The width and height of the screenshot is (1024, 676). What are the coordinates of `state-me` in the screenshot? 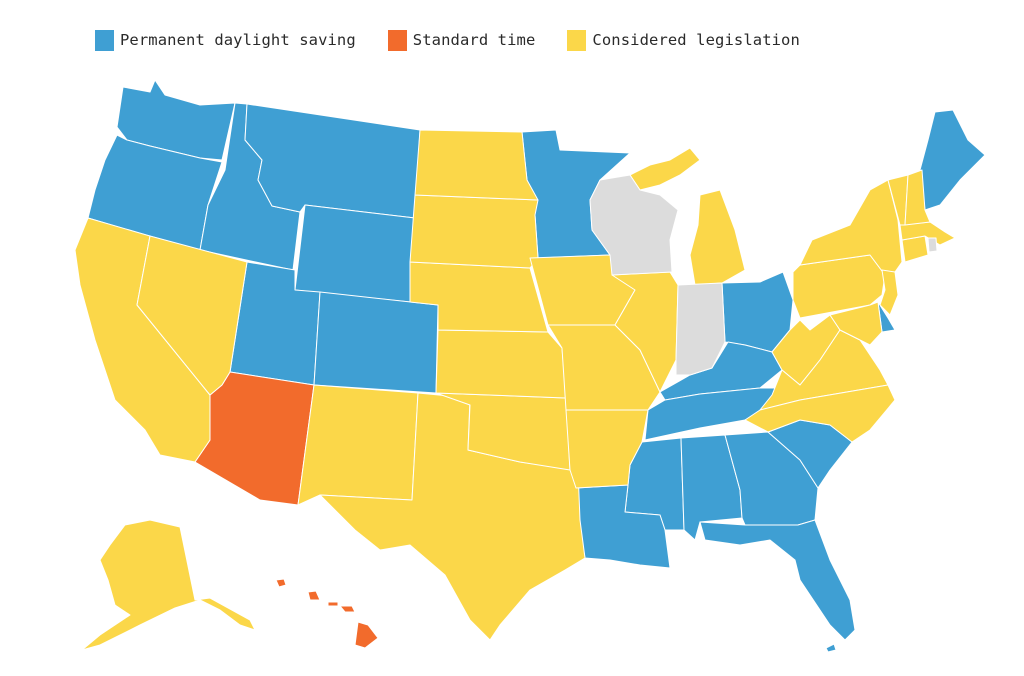 It's located at (952, 160).